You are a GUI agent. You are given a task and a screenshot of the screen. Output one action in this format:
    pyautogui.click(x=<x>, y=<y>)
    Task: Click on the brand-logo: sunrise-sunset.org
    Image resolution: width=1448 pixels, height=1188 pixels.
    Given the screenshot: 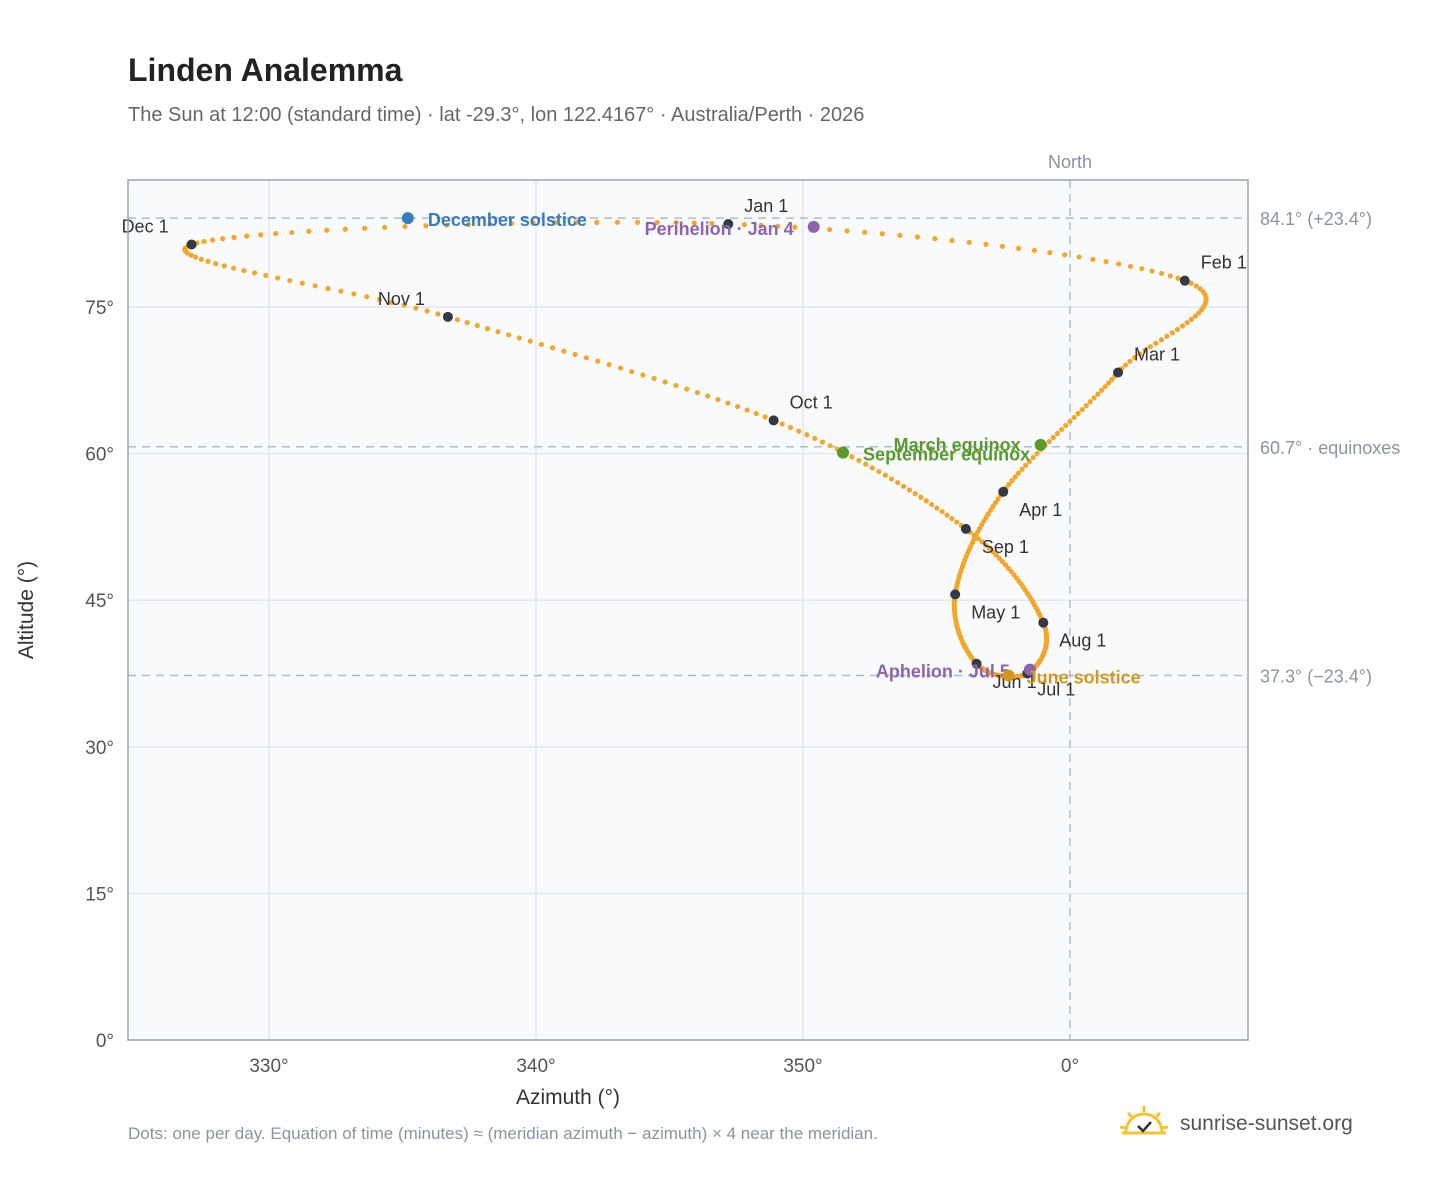 What is the action you would take?
    pyautogui.click(x=1235, y=1124)
    